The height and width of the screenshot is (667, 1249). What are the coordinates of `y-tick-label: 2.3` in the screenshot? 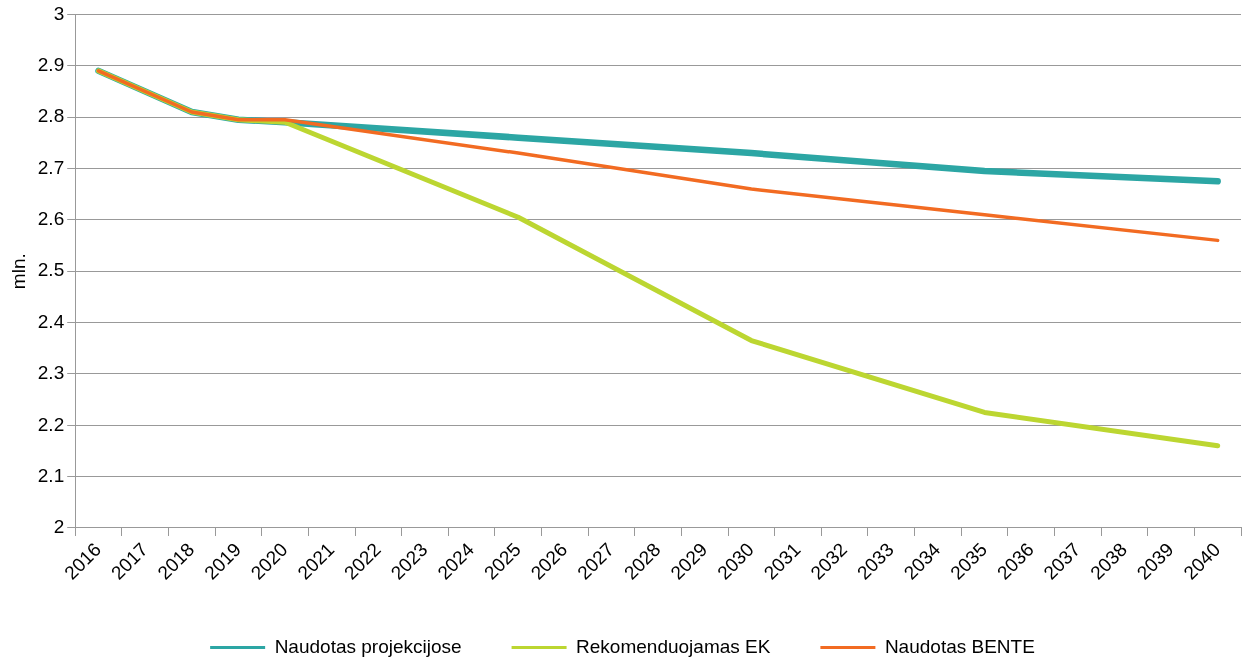 It's located at (51, 373).